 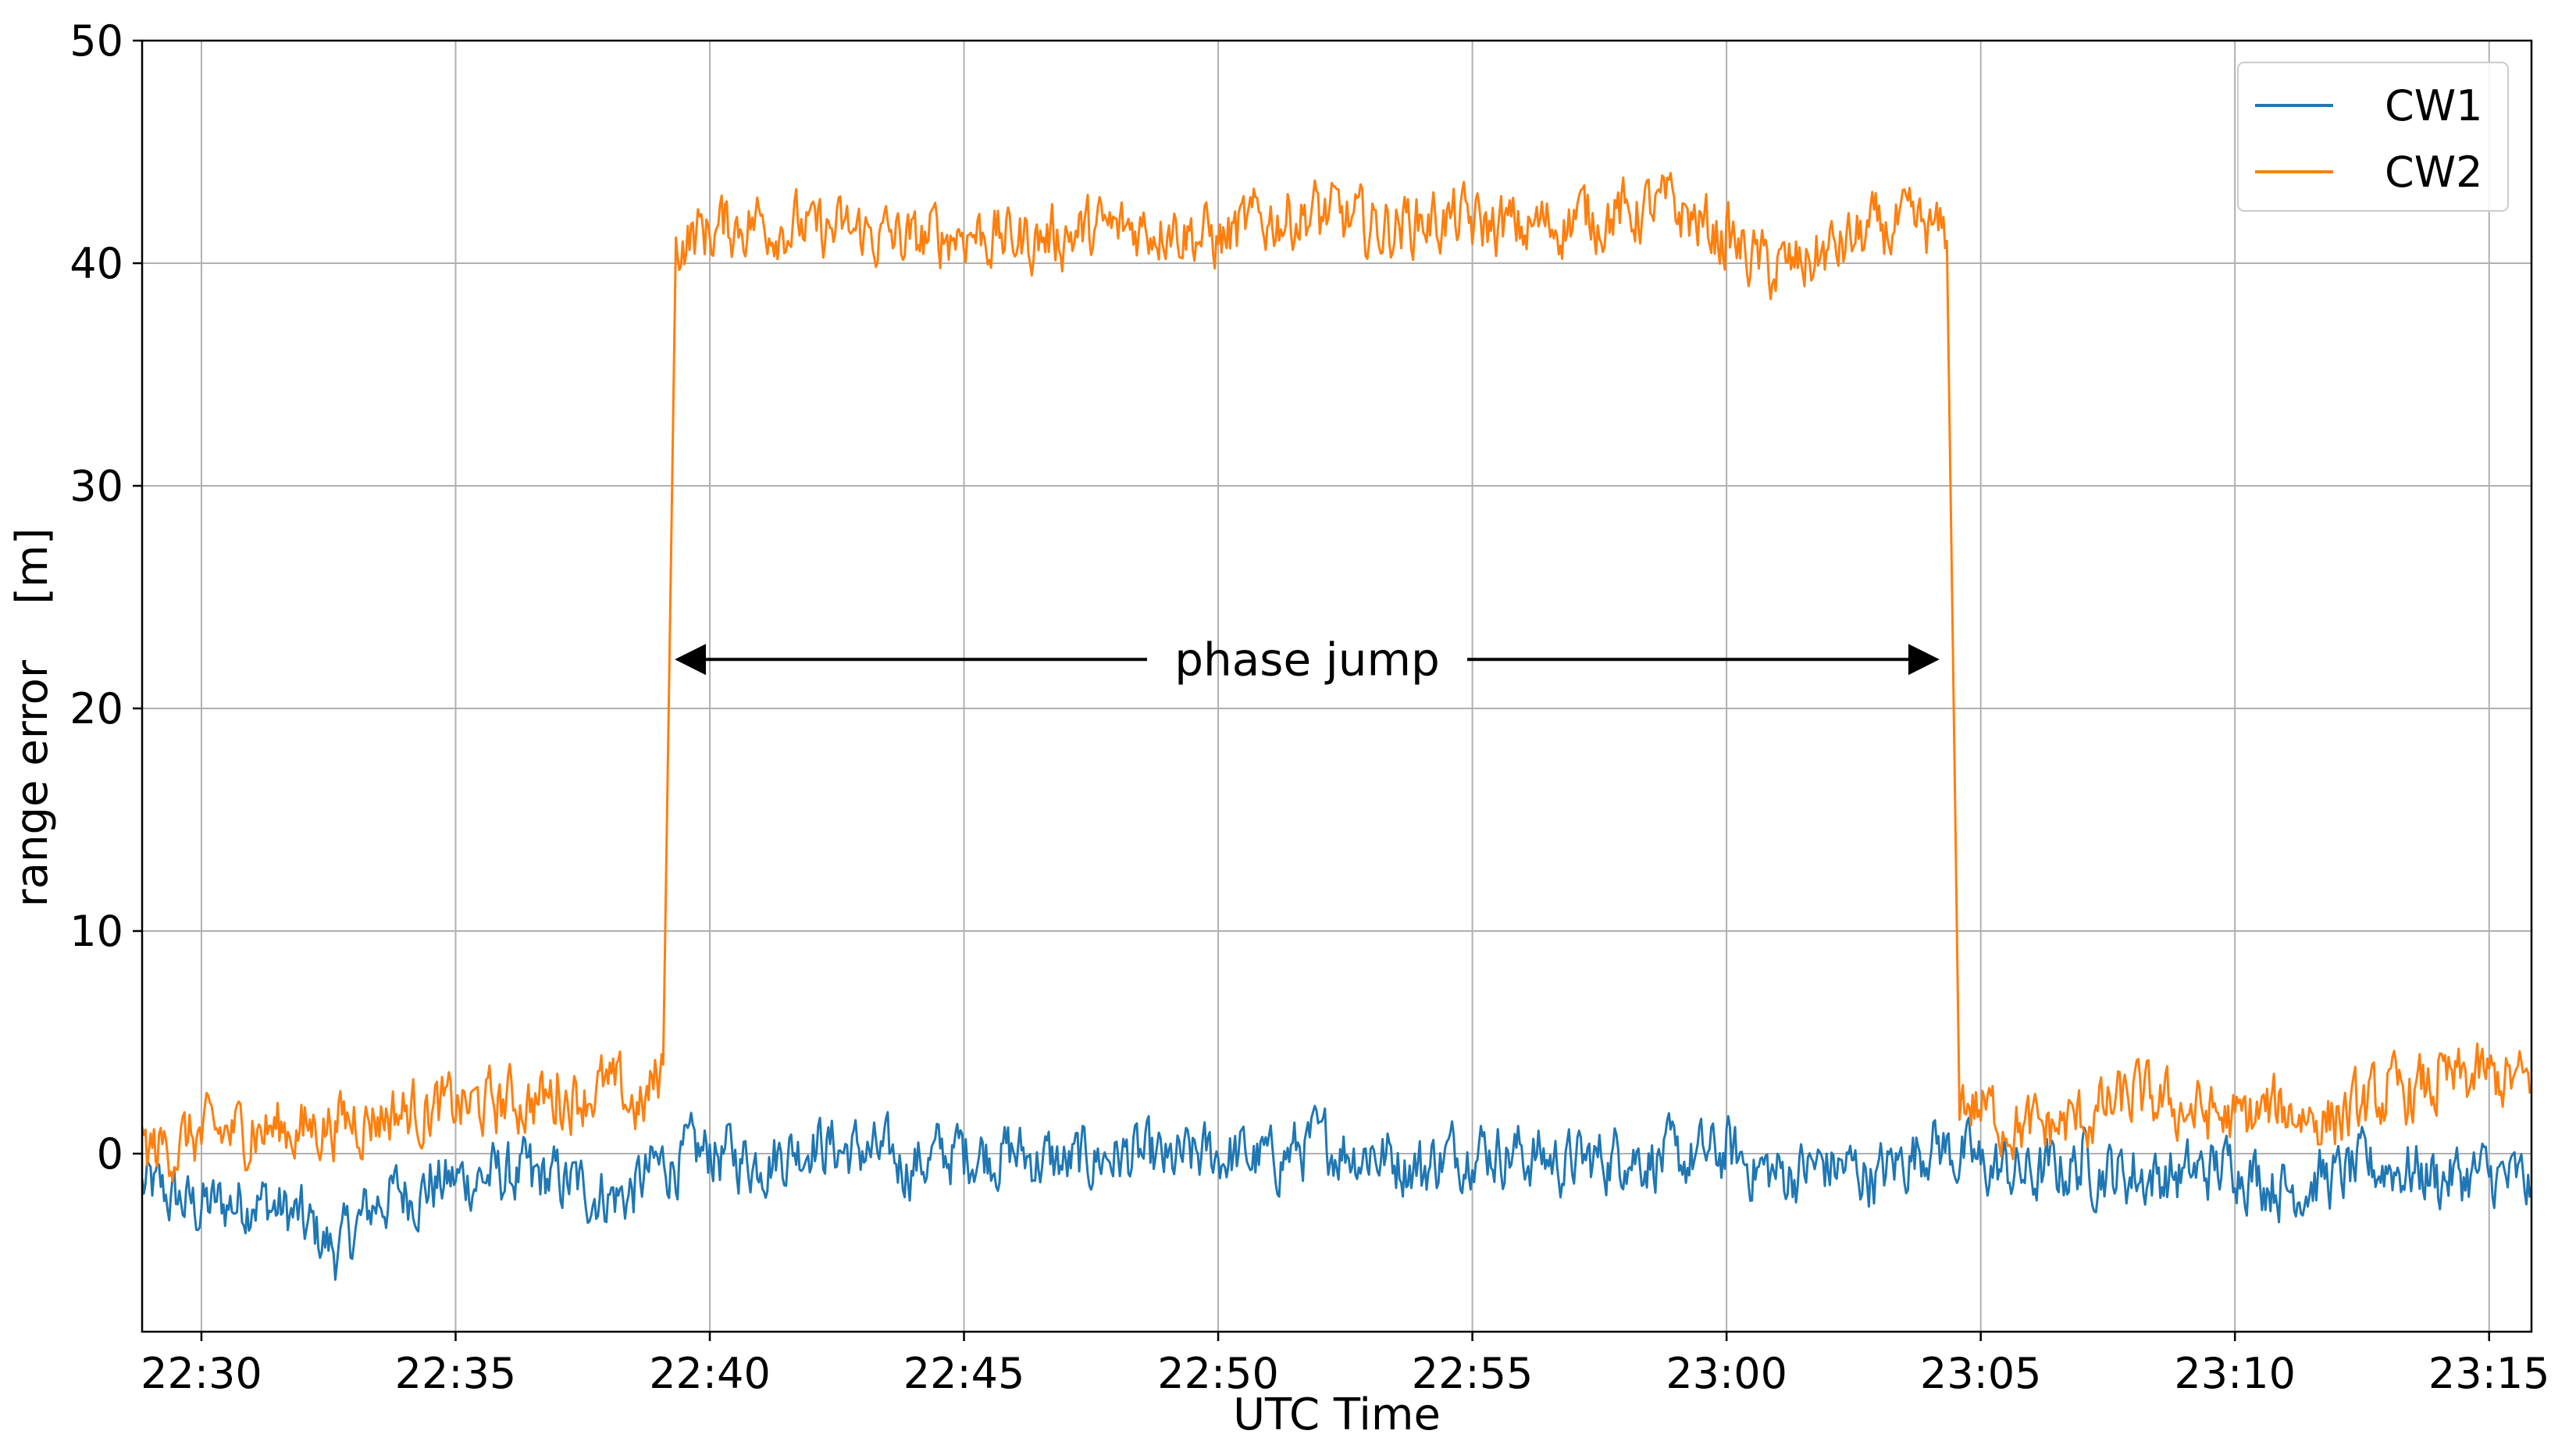 I want to click on x-tick-label: 23:00, so click(x=1726, y=1373).